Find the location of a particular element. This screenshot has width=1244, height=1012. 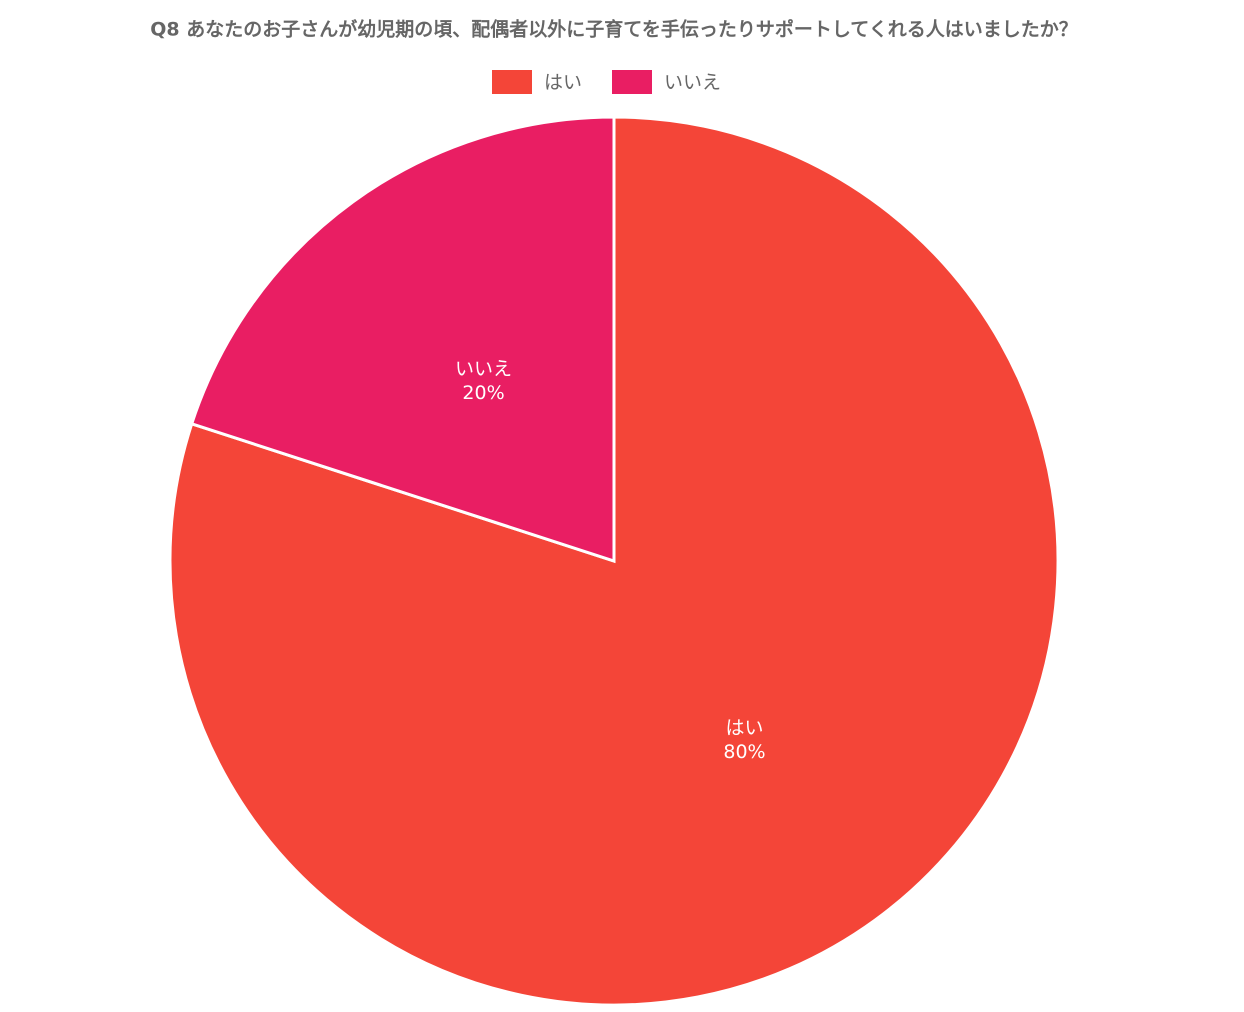

slice-value-label: 80% is located at coordinates (744, 752).